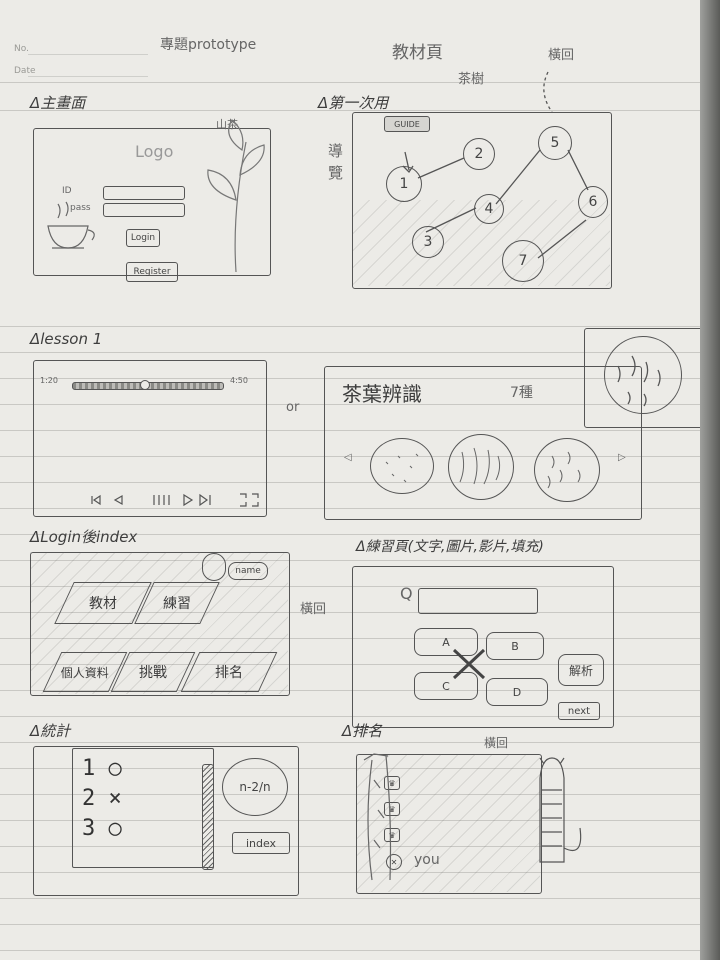  What do you see at coordinates (523, 261) in the screenshot?
I see `lesson-node-7: 7` at bounding box center [523, 261].